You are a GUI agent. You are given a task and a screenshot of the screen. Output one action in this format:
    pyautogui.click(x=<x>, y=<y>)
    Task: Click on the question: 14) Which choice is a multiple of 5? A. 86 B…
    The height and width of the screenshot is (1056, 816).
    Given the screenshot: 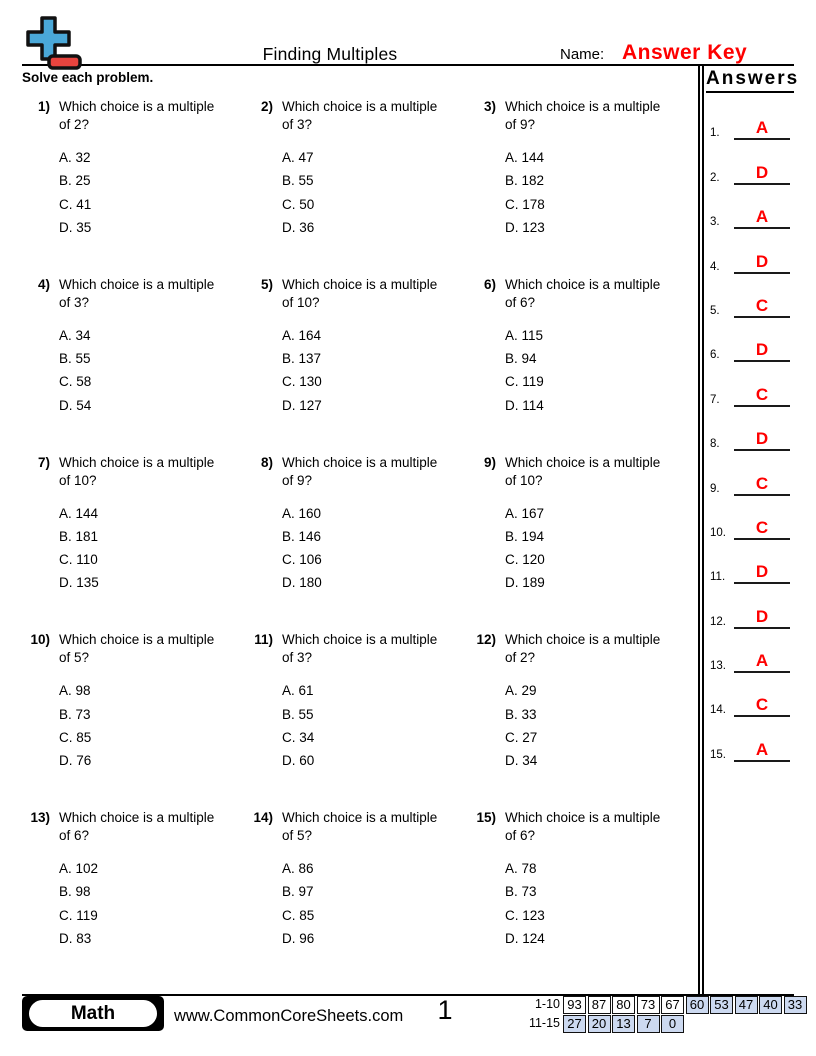 What is the action you would take?
    pyautogui.click(x=356, y=895)
    